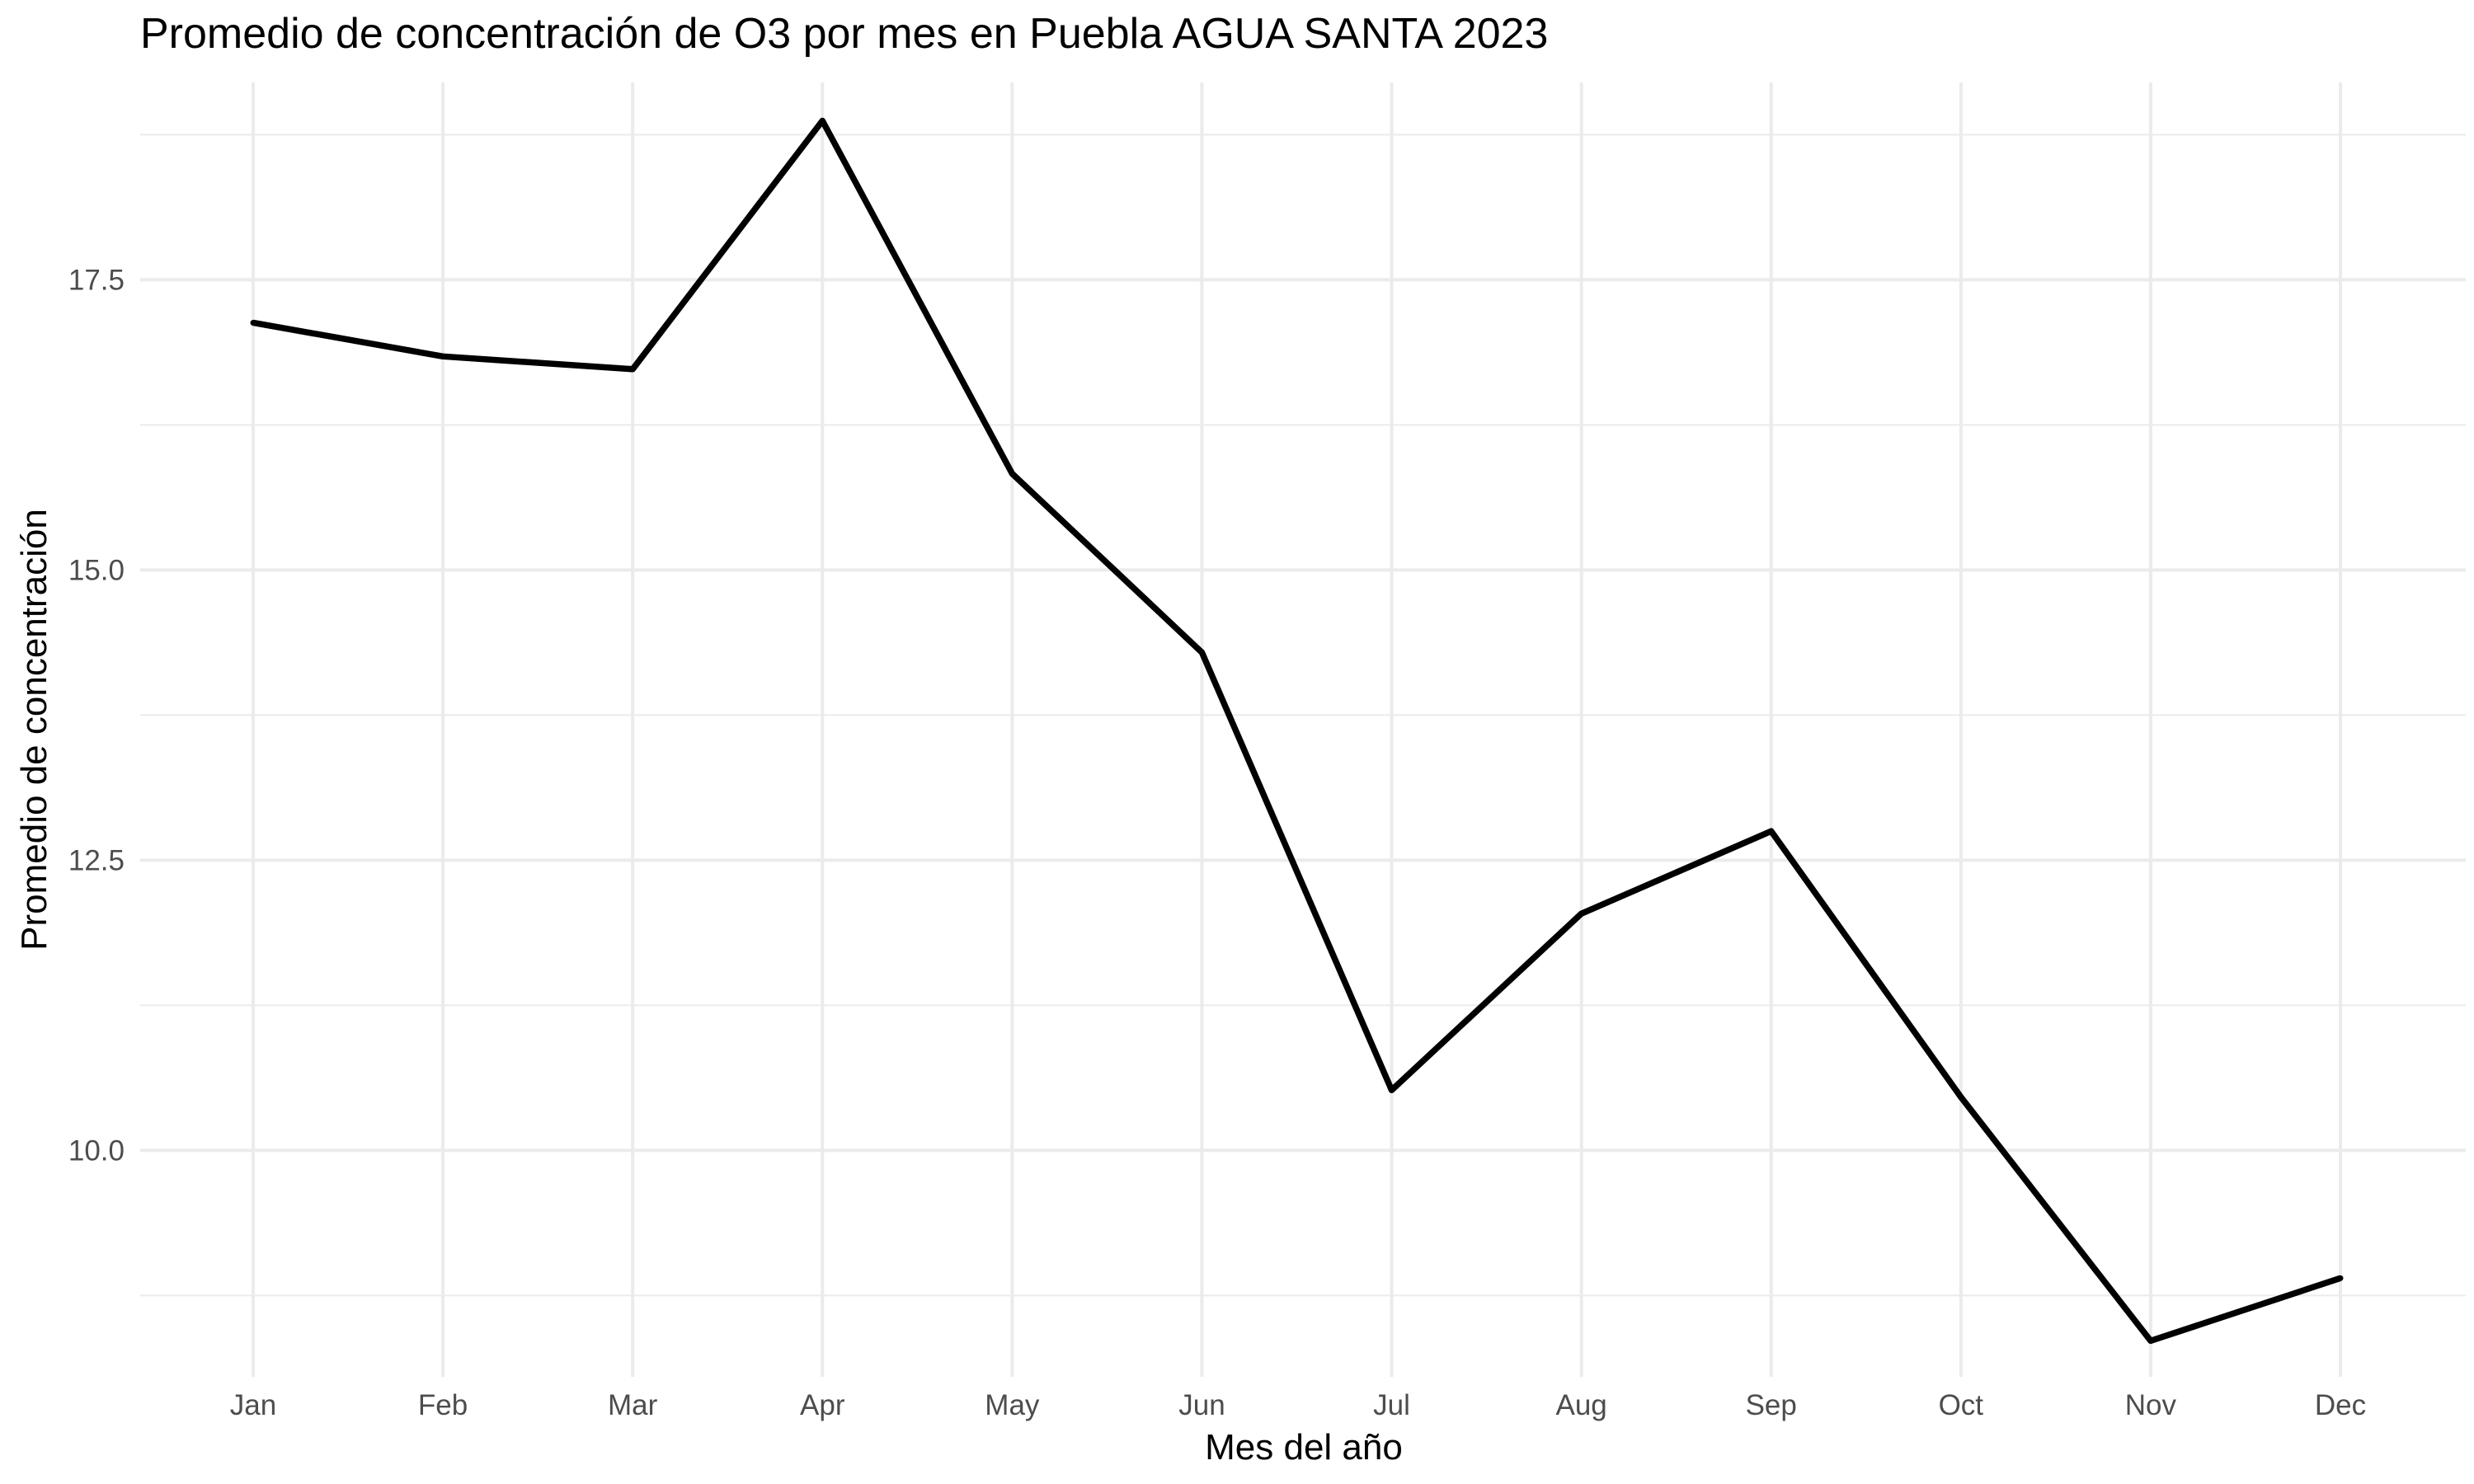 This screenshot has width=2474, height=1484. What do you see at coordinates (1012, 474) in the screenshot?
I see `data-point-may` at bounding box center [1012, 474].